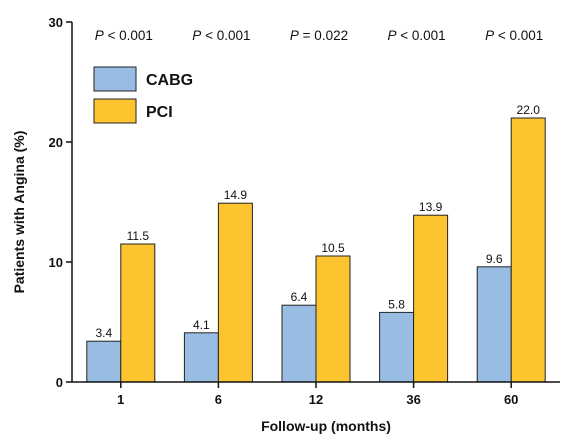  Describe the element at coordinates (56, 262) in the screenshot. I see `y-tick-label: 10` at that location.